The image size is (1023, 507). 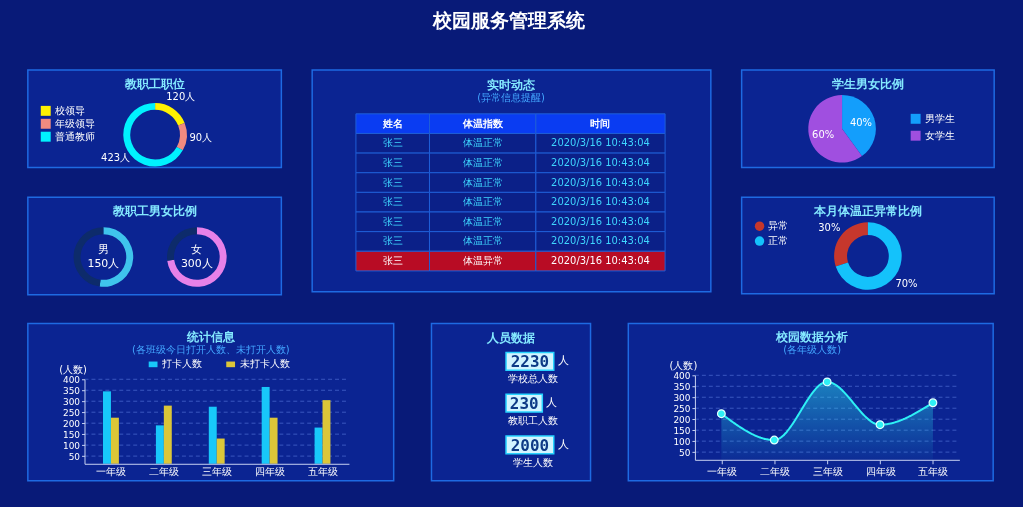 What do you see at coordinates (530, 445) in the screenshot?
I see `data-label: 2000` at bounding box center [530, 445].